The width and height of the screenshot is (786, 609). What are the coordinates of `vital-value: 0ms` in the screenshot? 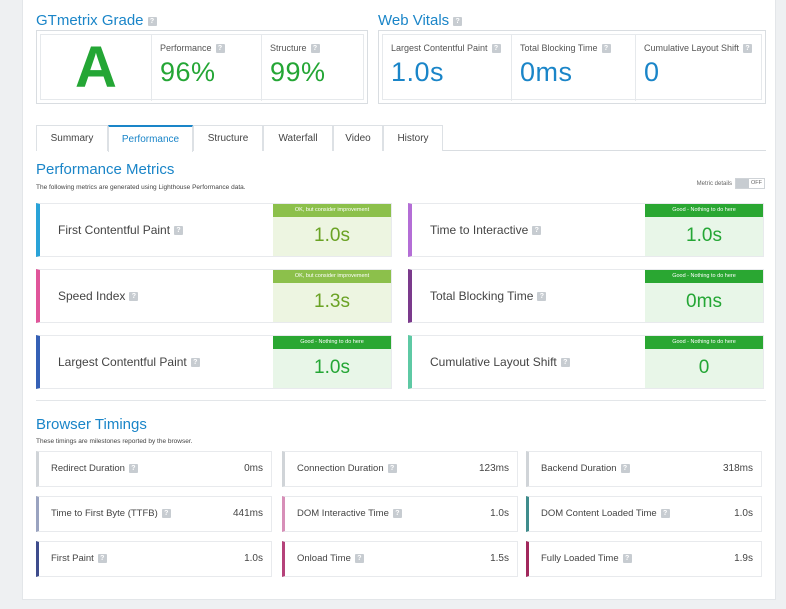 It's located at (546, 72).